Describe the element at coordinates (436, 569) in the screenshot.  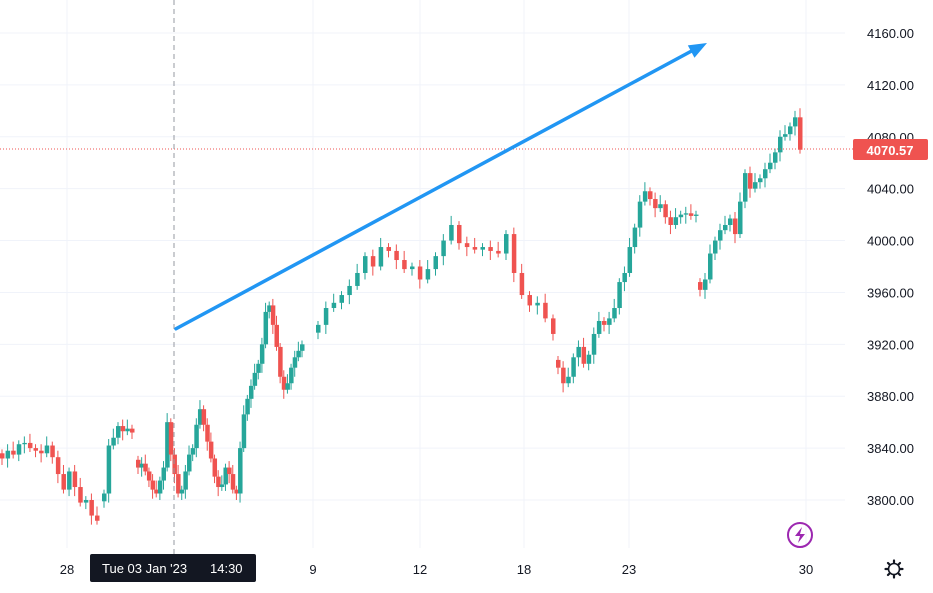
I see `time-axis: 28 9 12 18 23 30` at that location.